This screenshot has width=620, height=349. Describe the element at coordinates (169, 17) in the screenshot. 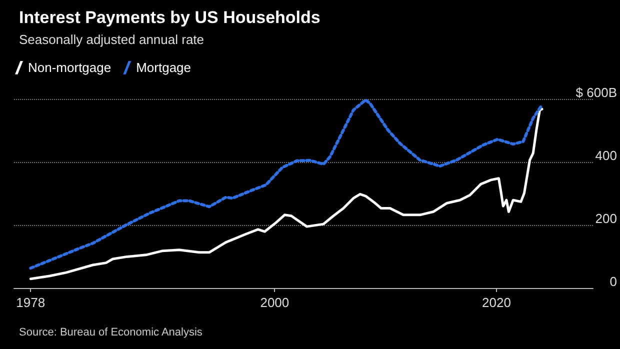

I see `chart-title: Interest Payments by US Households` at that location.